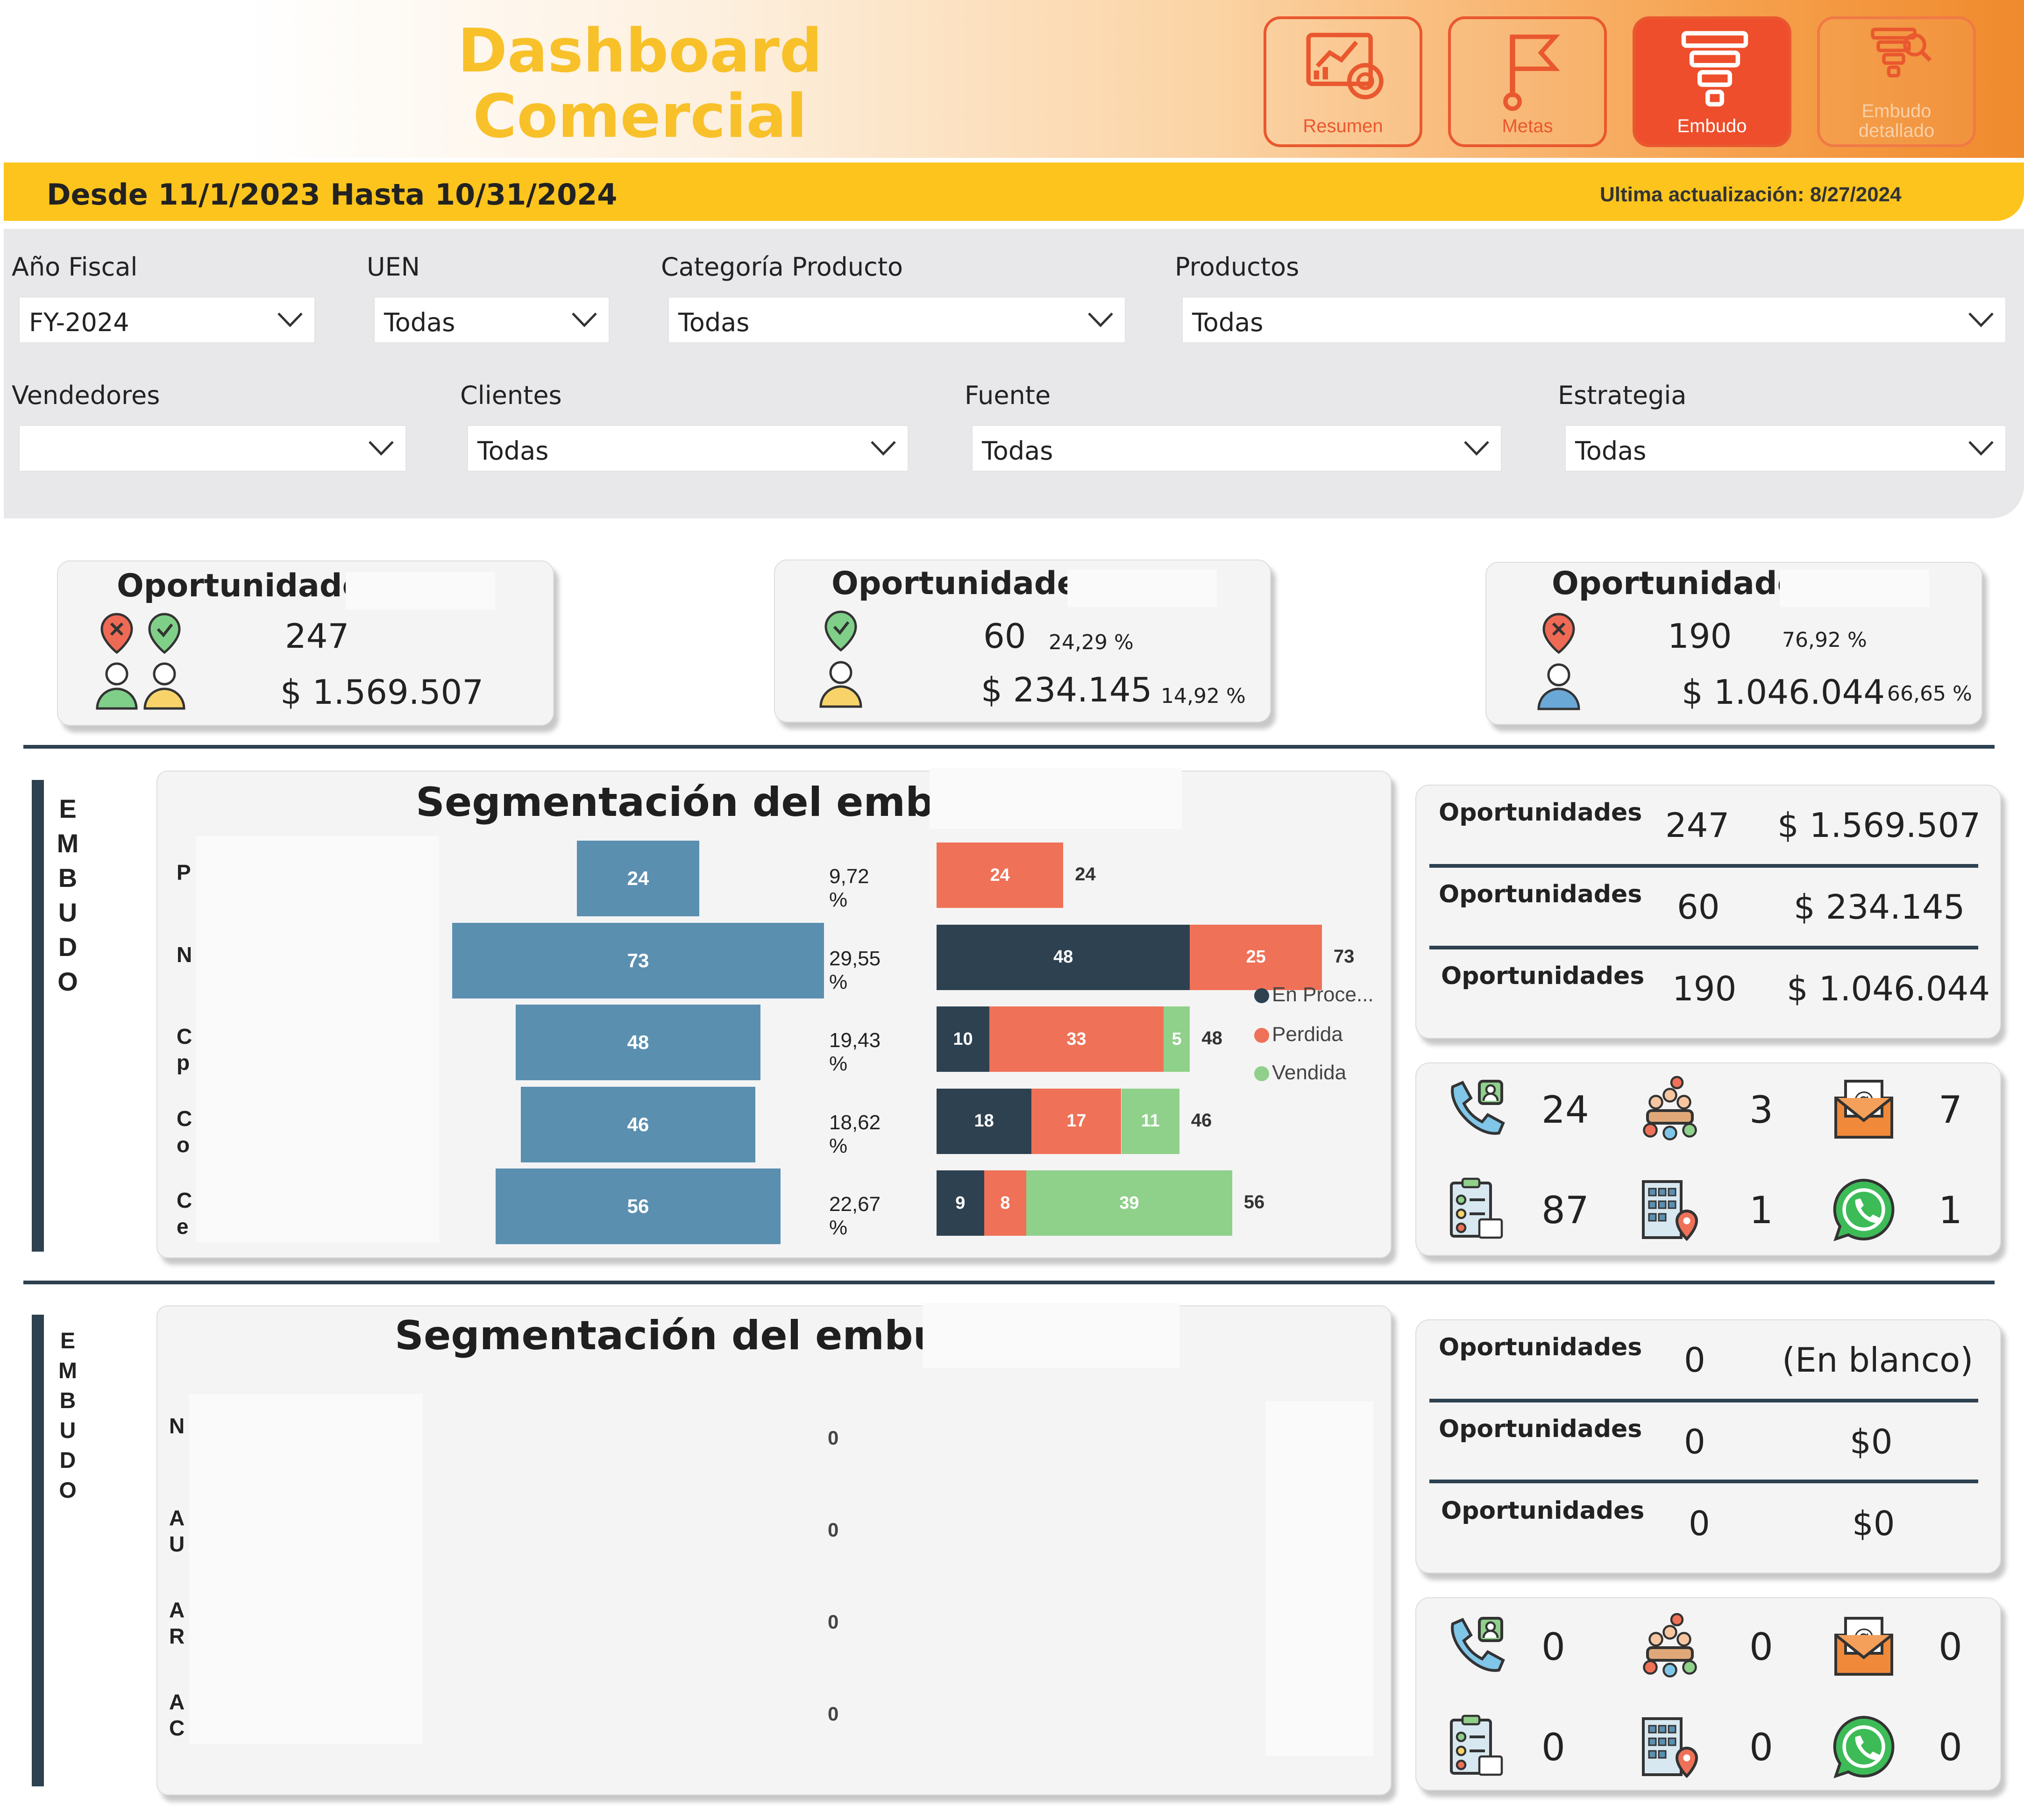  What do you see at coordinates (1685, 583) in the screenshot?
I see `kpi-lost-title: Oportunidades` at bounding box center [1685, 583].